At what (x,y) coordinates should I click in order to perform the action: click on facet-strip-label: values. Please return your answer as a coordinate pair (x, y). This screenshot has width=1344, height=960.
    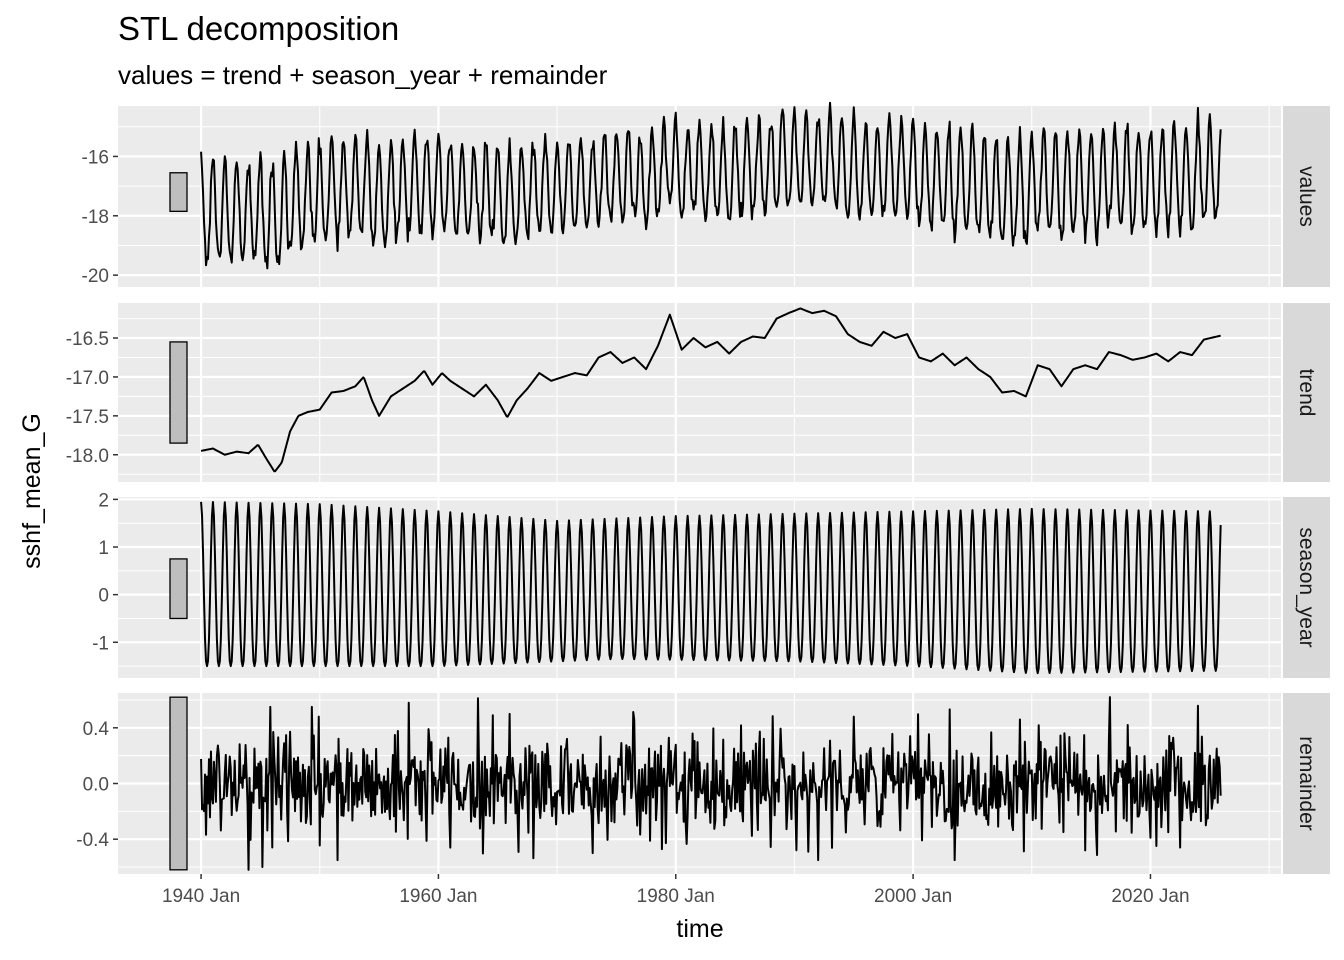
    Looking at the image, I should click on (1306, 196).